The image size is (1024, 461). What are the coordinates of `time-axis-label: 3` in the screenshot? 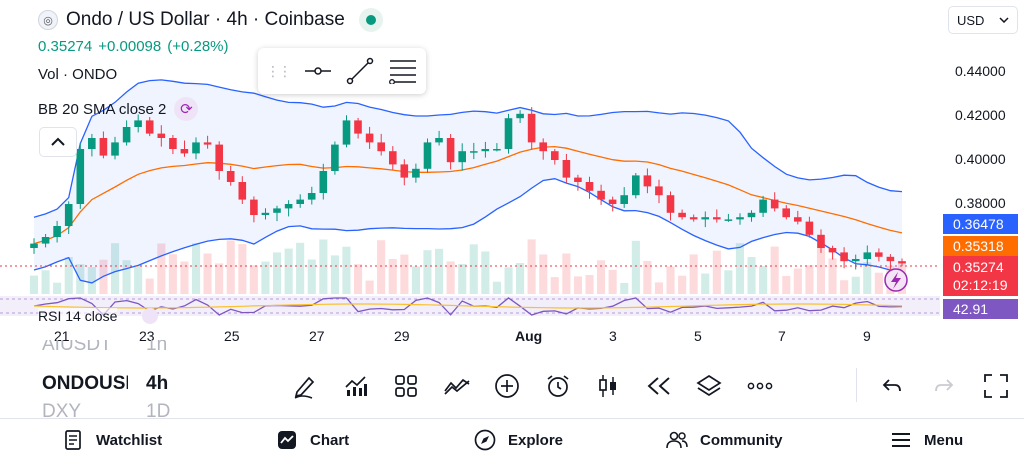 It's located at (613, 336).